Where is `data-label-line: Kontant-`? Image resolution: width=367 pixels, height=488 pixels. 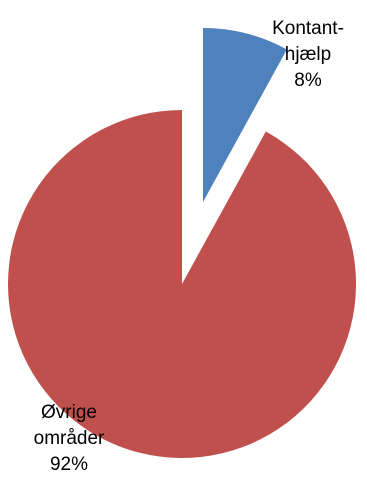 data-label-line: Kontant- is located at coordinates (308, 28).